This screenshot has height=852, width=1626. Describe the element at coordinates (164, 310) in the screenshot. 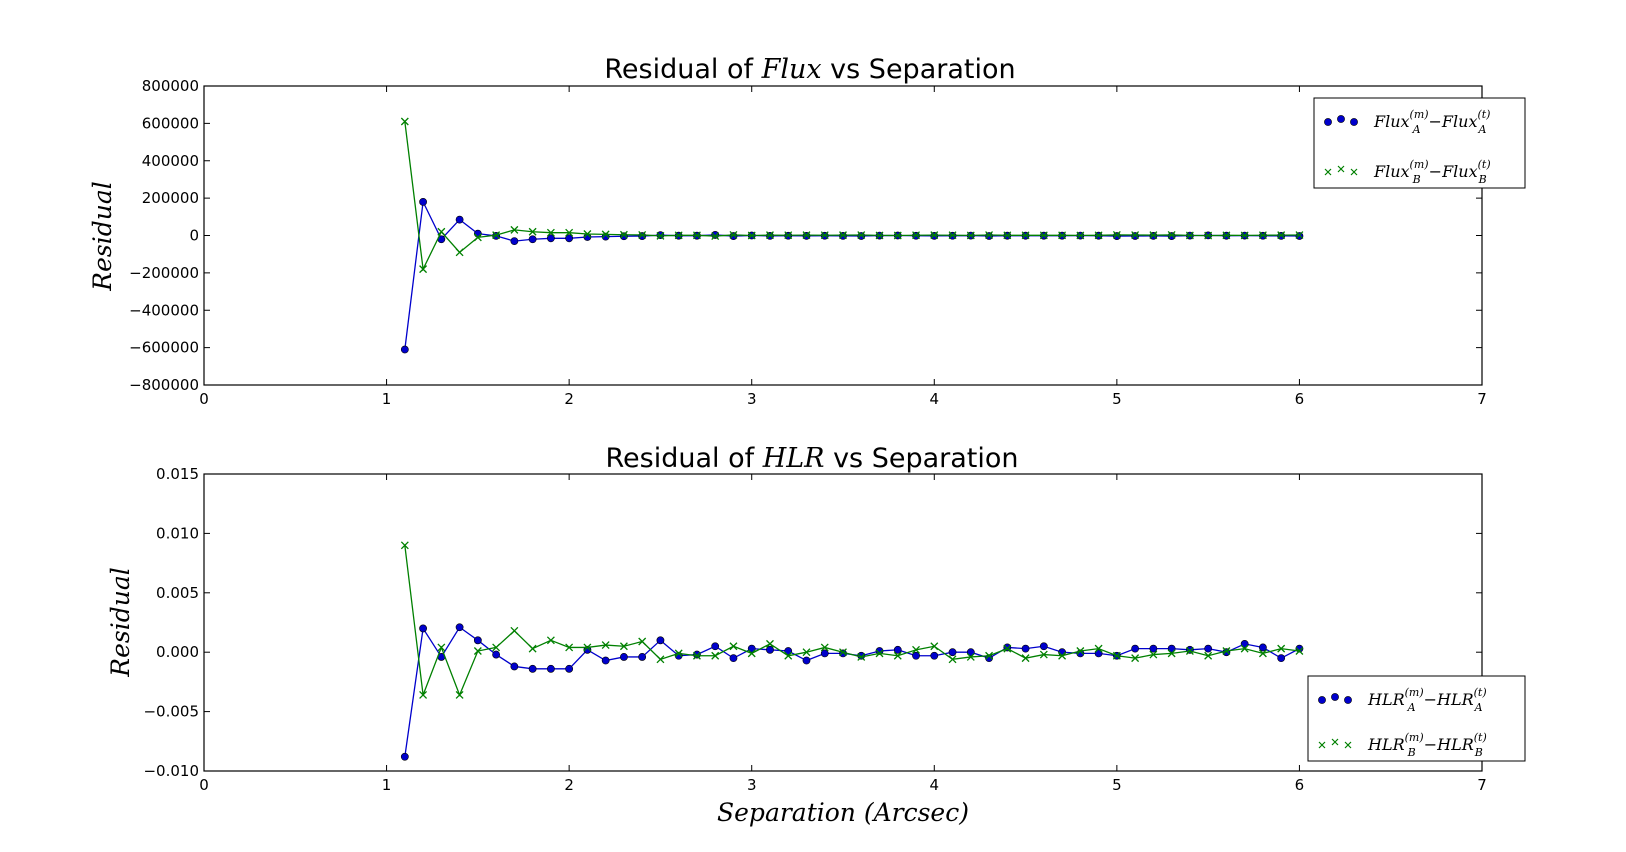

I see `flux-y-tick-label: −400000` at that location.